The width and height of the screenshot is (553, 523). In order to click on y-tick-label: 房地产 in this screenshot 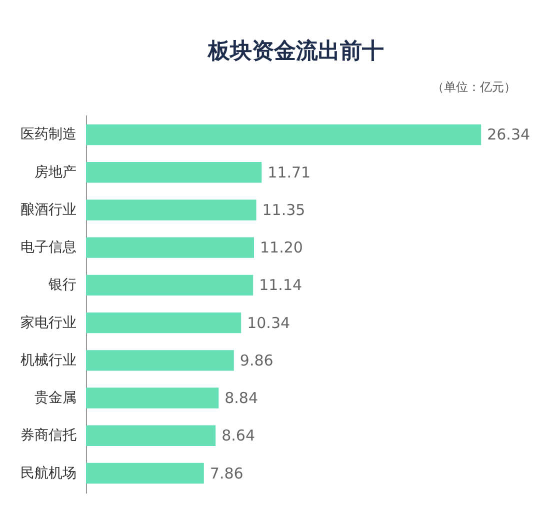, I will do `click(55, 172)`.